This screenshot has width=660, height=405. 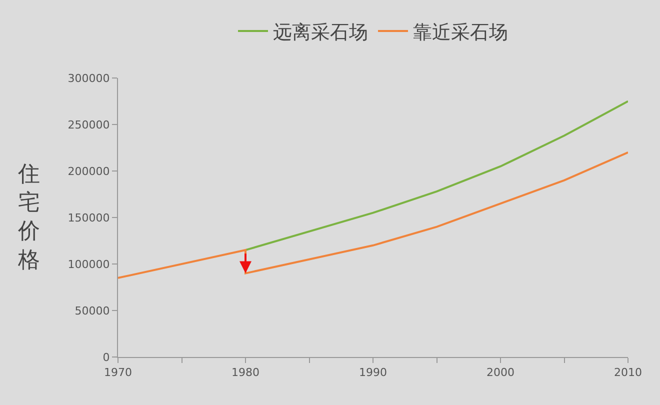 I want to click on y-tick-label: 150000, so click(x=89, y=217).